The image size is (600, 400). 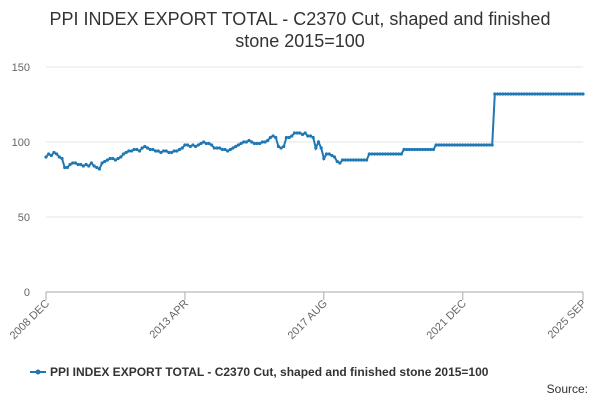 What do you see at coordinates (30, 320) in the screenshot?
I see `x-tick-label: 2008 DEC` at bounding box center [30, 320].